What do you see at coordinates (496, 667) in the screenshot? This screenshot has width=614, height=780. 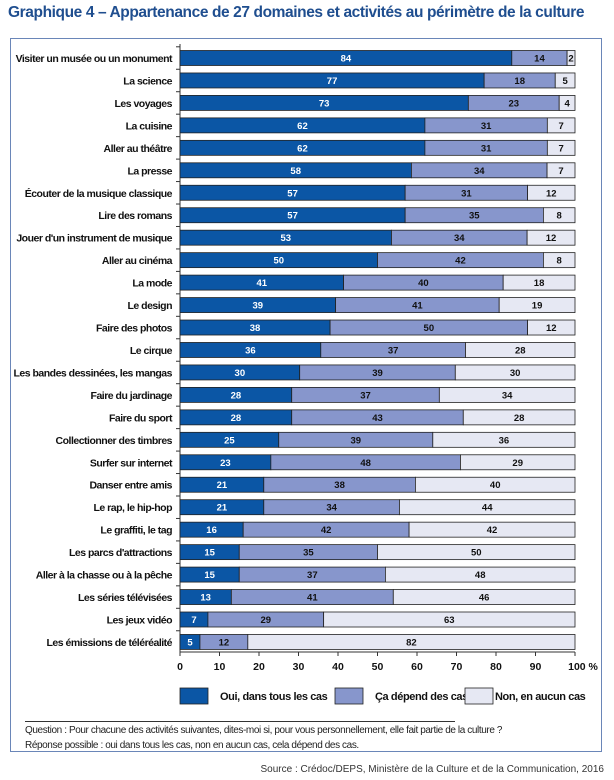 I see `x-tick-label: 80` at bounding box center [496, 667].